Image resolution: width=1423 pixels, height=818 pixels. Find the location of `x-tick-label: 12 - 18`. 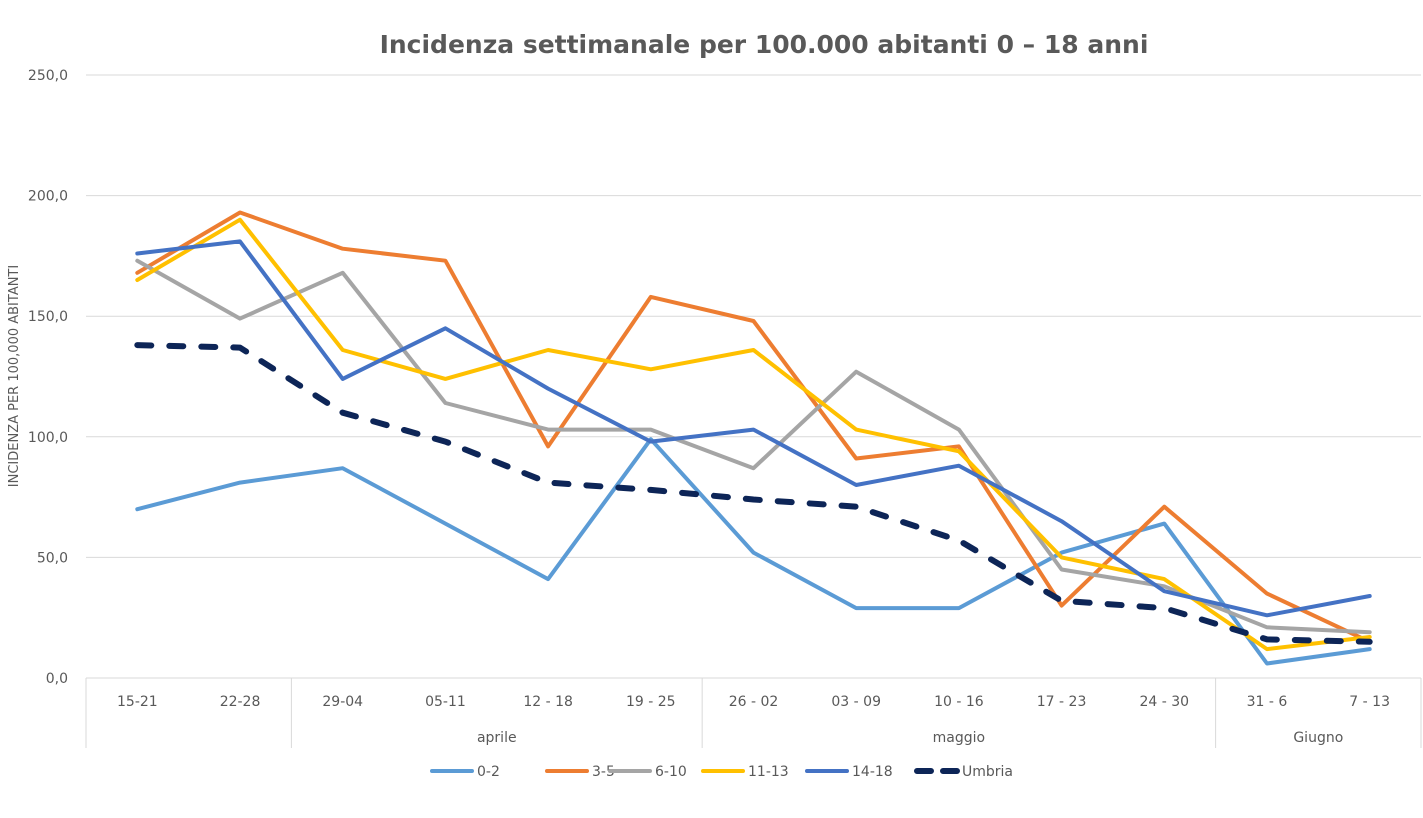

x-tick-label: 12 - 18 is located at coordinates (548, 702).